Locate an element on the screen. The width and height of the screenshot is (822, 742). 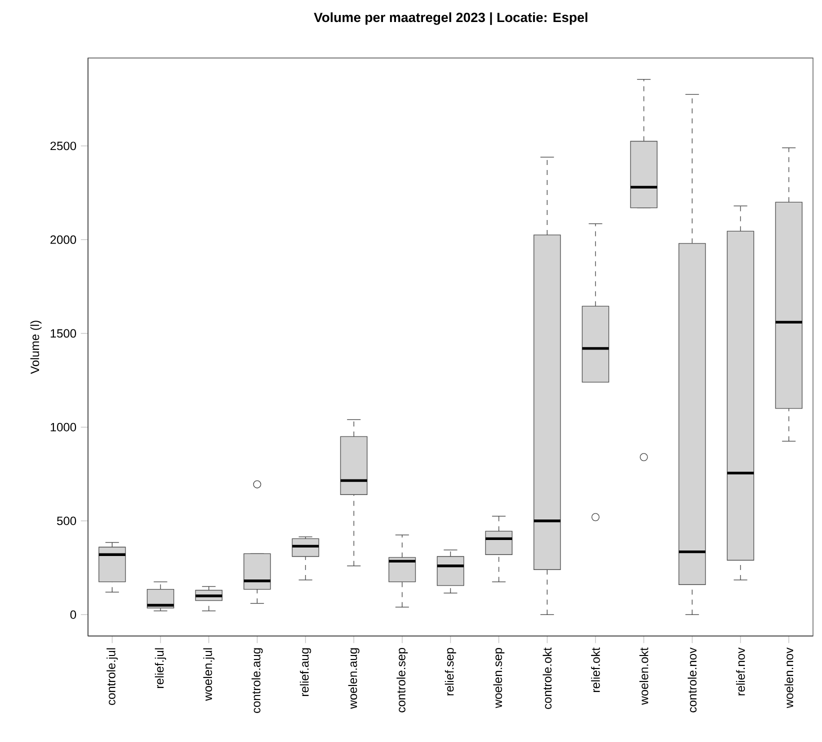
y-tick-label: 0 is located at coordinates (73, 614).